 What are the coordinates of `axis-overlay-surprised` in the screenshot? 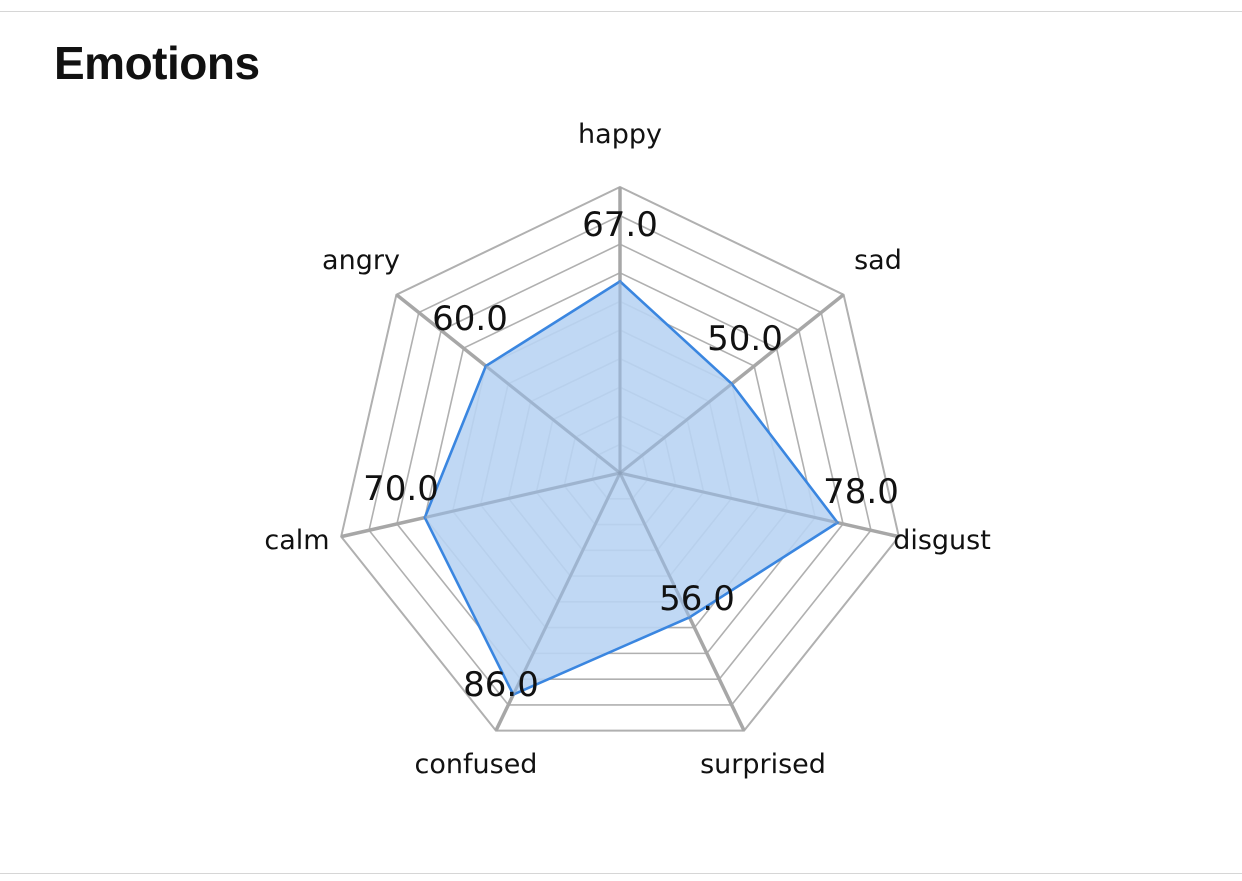 It's located at (654, 545).